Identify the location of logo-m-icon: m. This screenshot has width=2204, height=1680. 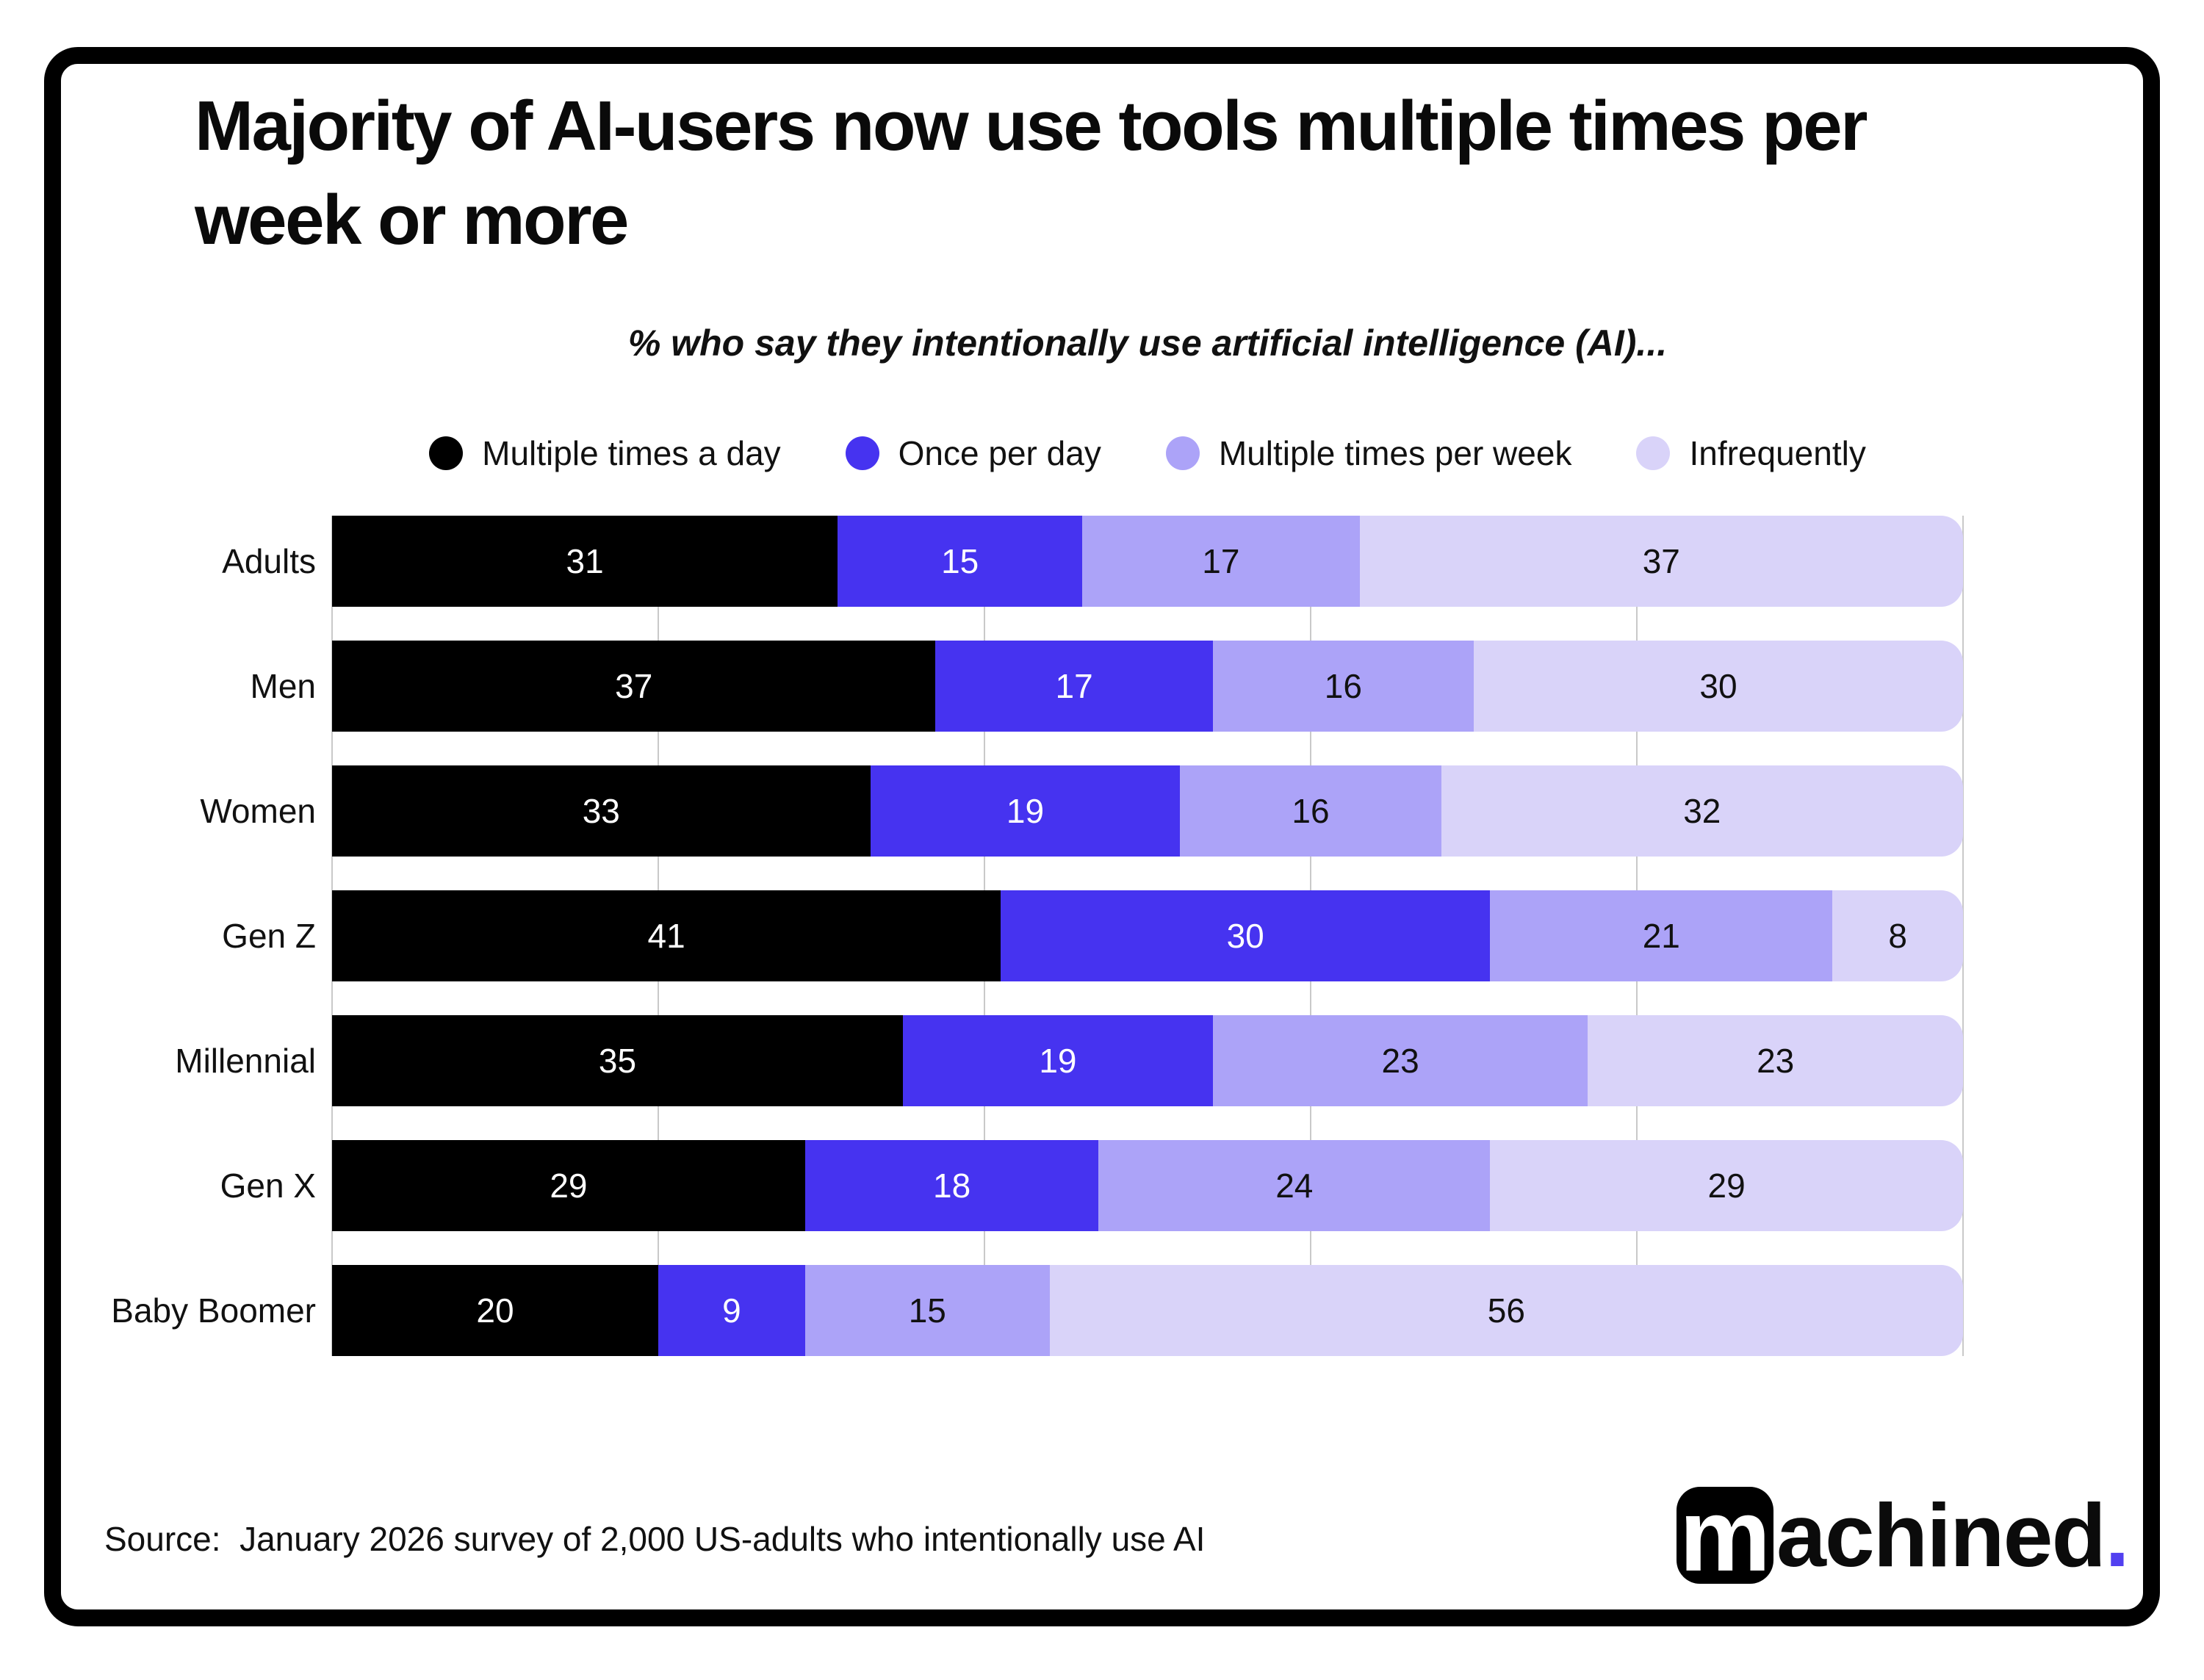
(1725, 1535).